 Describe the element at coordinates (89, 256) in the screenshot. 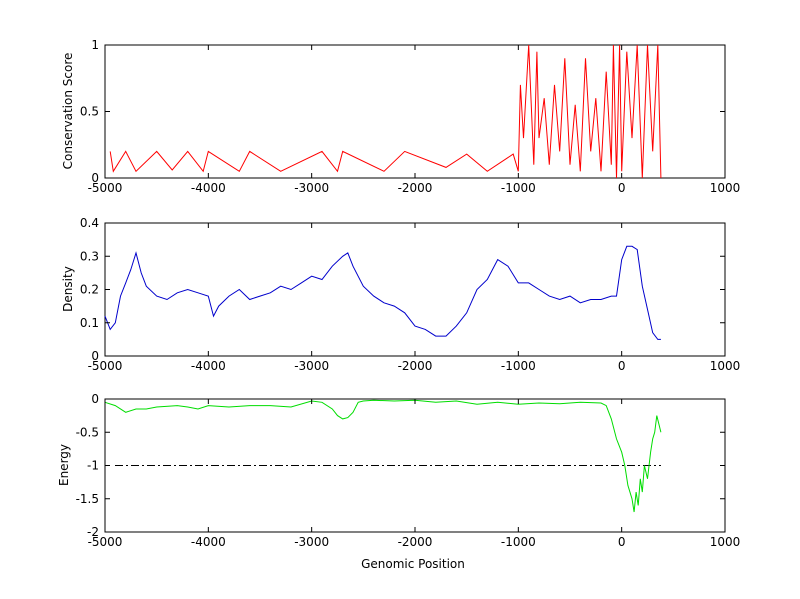

I see `density-ytick-label: 0.3` at that location.